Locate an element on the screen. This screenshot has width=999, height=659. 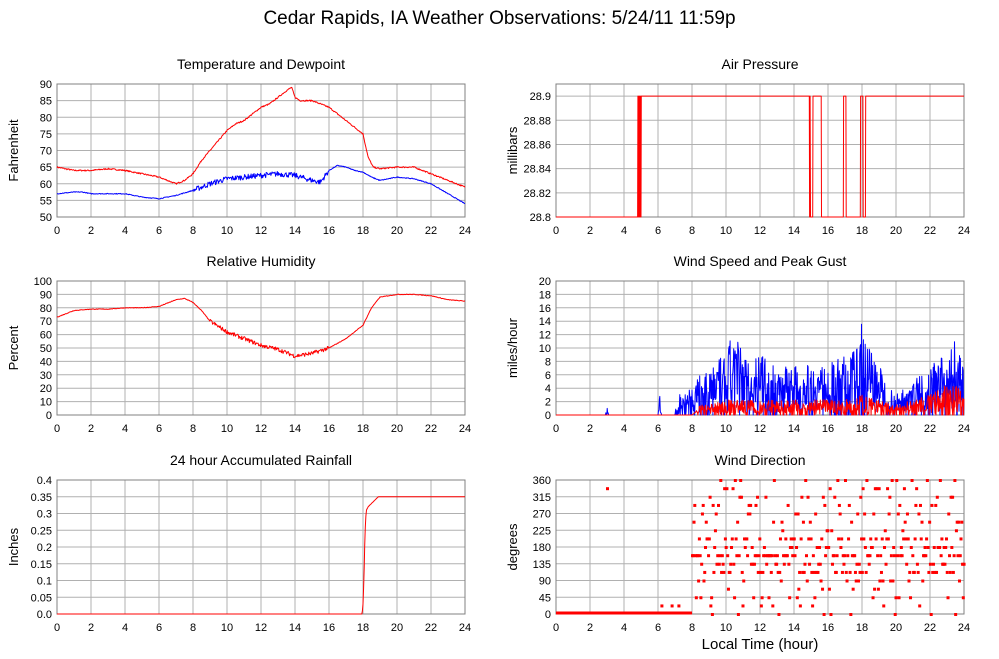
y-tick-label: 12 is located at coordinates (545, 336).